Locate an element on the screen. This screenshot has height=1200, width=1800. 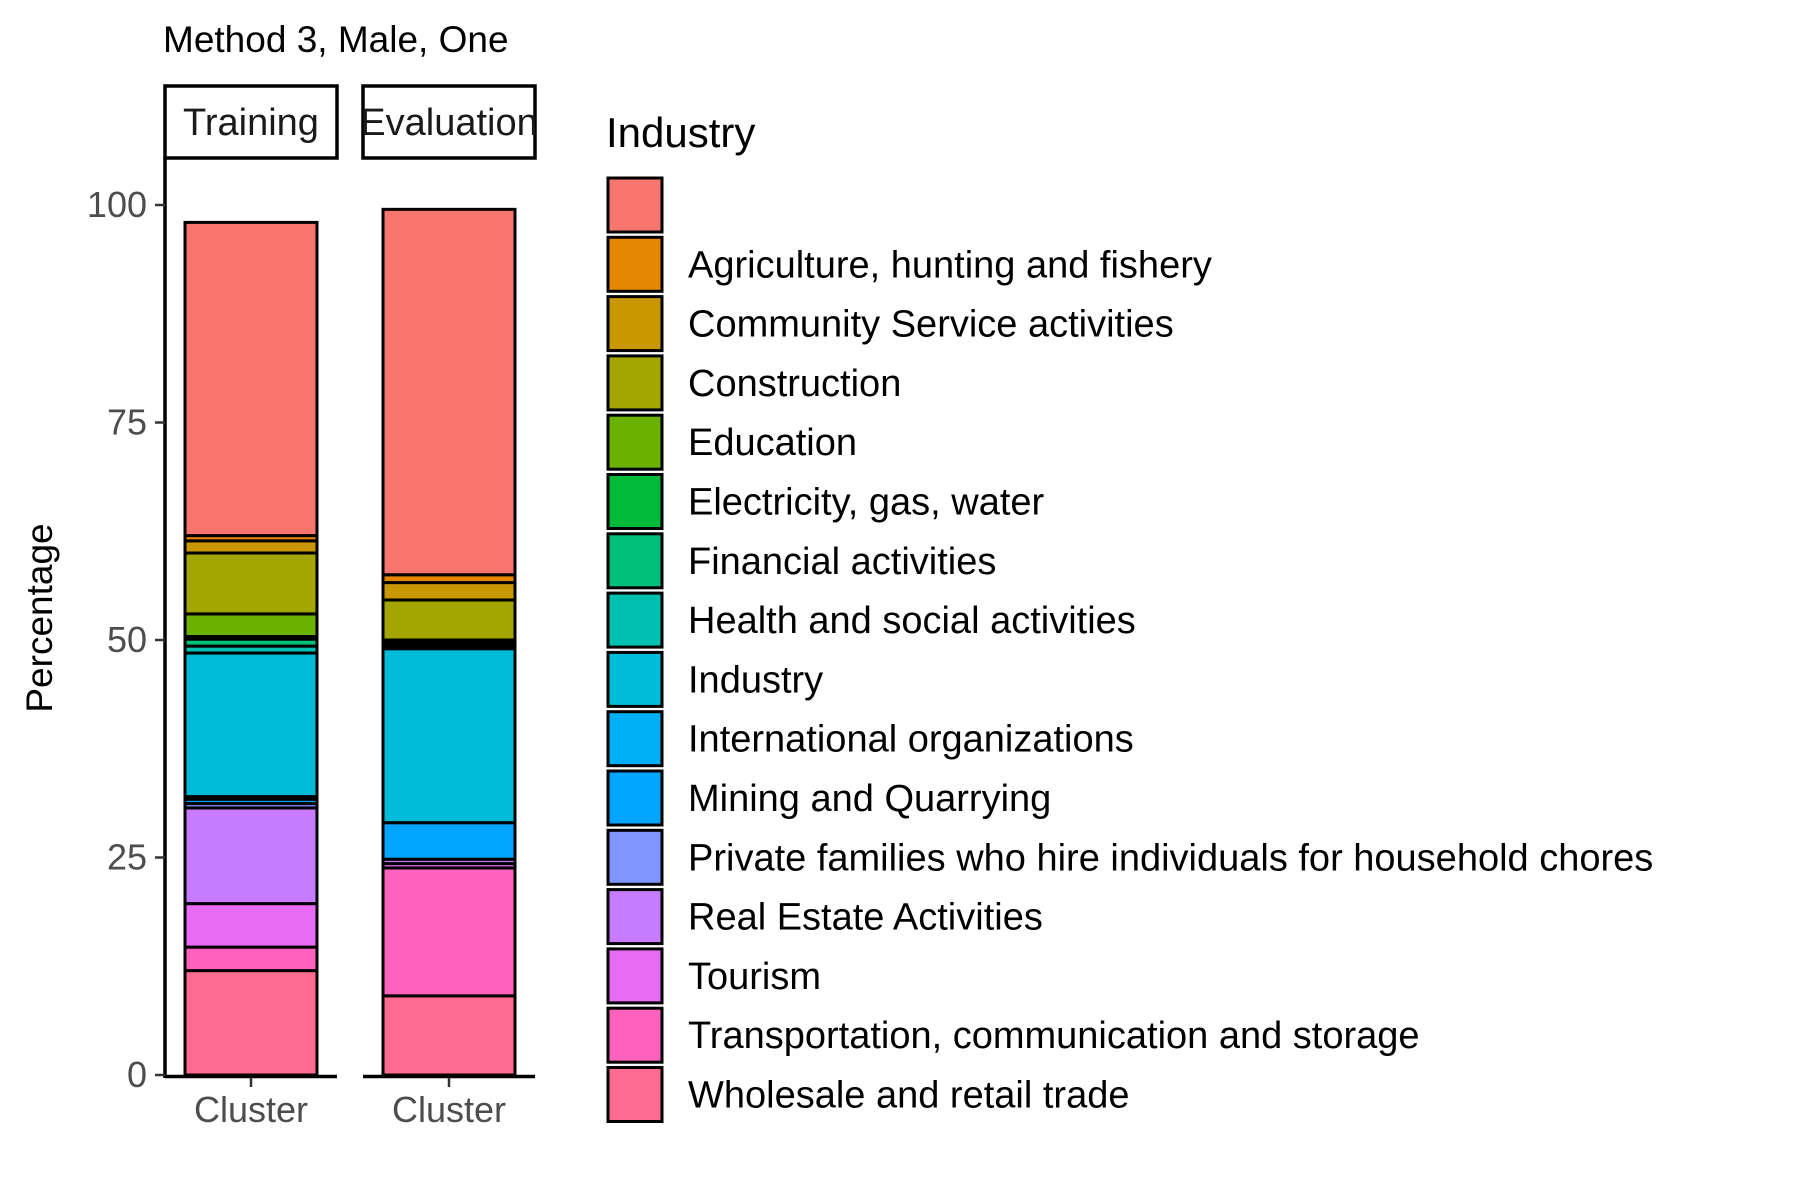
legend-item: Health and social activities is located at coordinates (871, 620).